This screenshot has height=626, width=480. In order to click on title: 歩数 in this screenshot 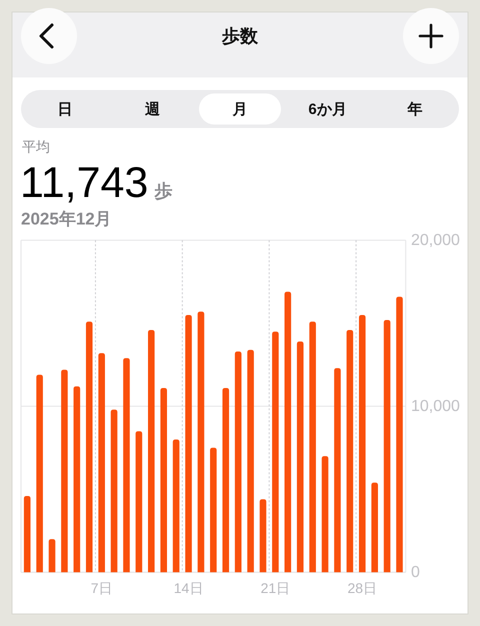, I will do `click(240, 36)`.